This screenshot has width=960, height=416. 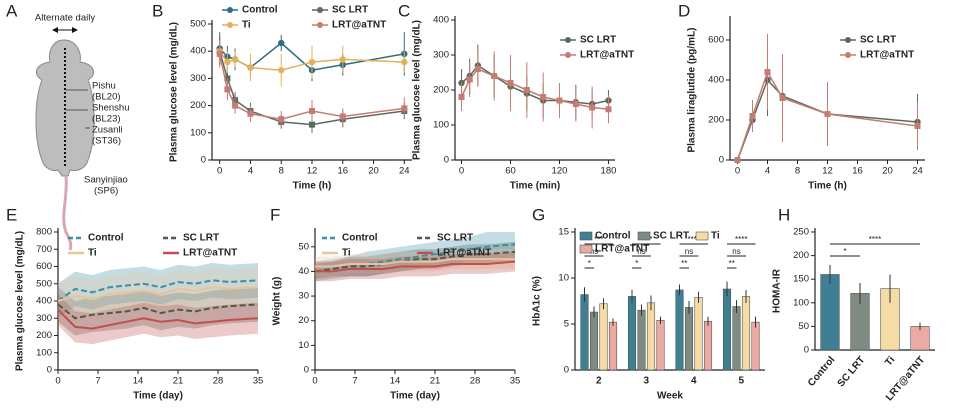 What do you see at coordinates (303, 296) in the screenshot?
I see `y-tick-label: 30` at bounding box center [303, 296].